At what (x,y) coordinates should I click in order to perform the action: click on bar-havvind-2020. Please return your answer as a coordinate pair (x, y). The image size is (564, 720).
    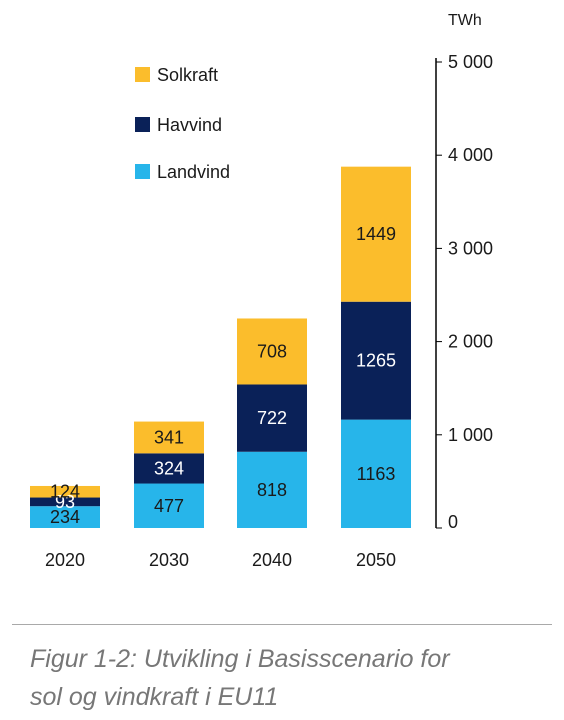
    Looking at the image, I should click on (65, 502).